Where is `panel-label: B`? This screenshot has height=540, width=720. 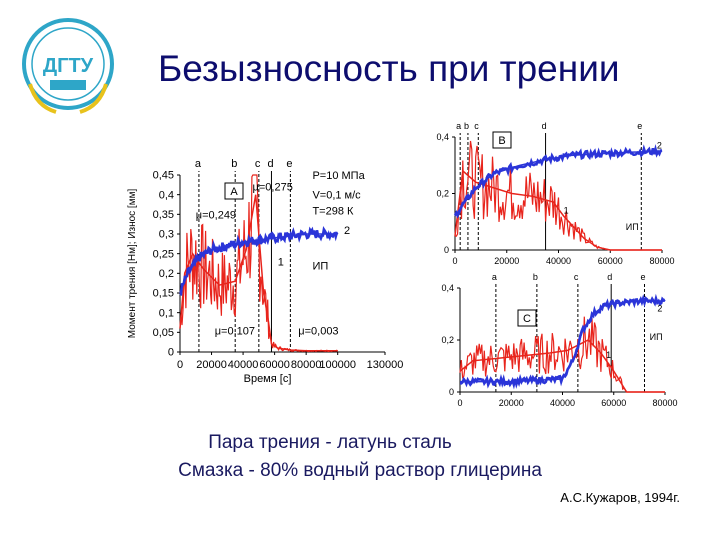 panel-label: B is located at coordinates (501, 141).